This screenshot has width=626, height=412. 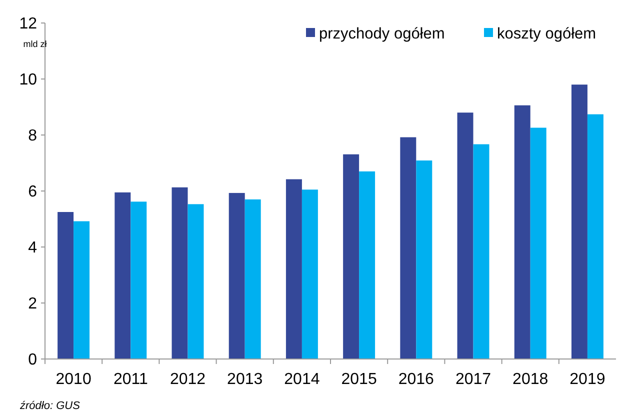 What do you see at coordinates (33, 248) in the screenshot?
I see `y-tick-label: 4` at bounding box center [33, 248].